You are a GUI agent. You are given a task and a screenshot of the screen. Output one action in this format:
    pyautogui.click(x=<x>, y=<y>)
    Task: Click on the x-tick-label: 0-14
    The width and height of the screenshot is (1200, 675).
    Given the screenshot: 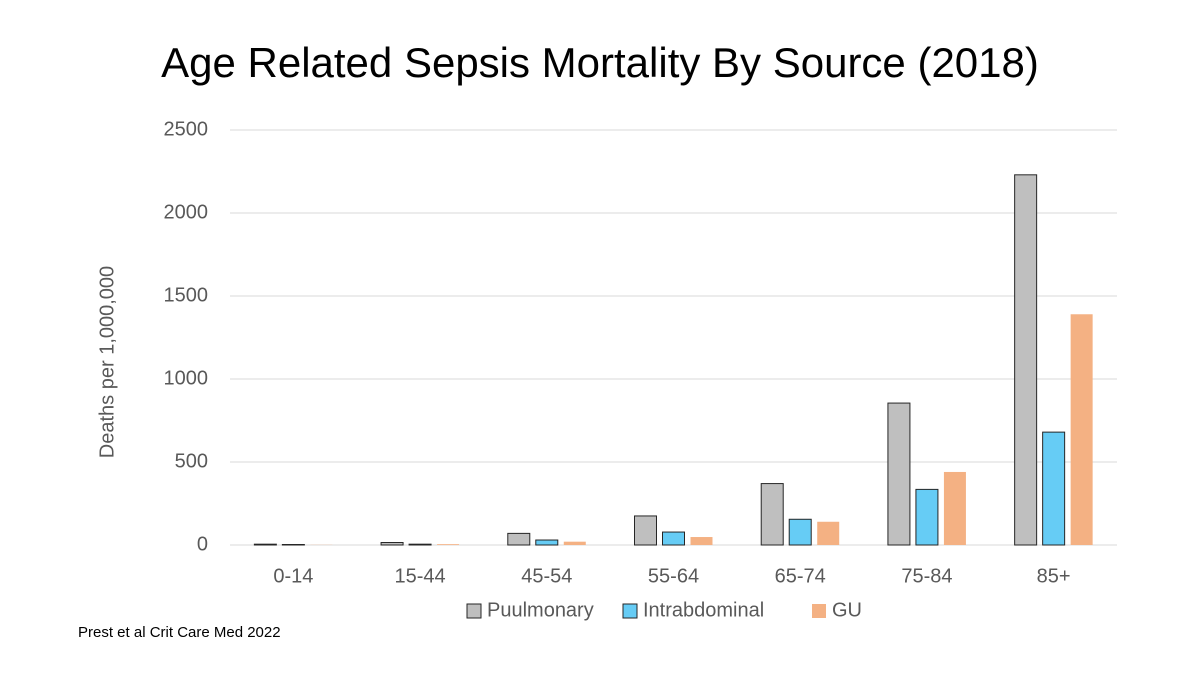 What is the action you would take?
    pyautogui.click(x=293, y=576)
    